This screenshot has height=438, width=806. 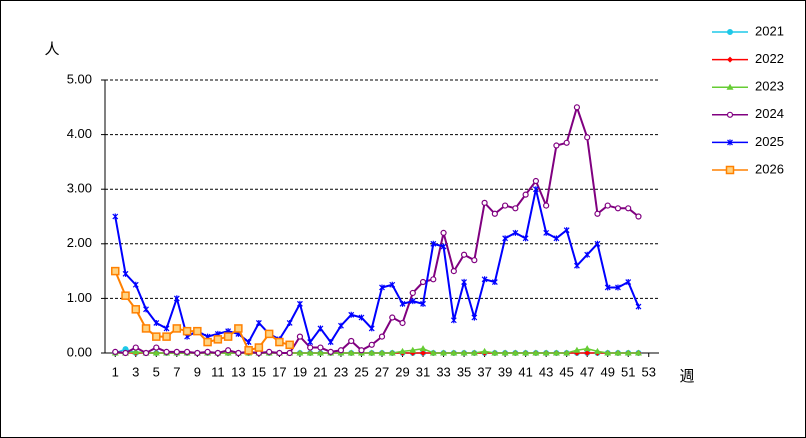 I want to click on x-tick-label: 9, so click(x=197, y=371).